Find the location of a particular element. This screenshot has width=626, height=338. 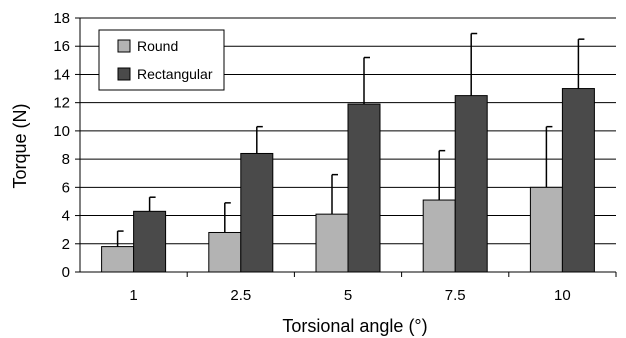

x-tick-label: 10 is located at coordinates (562, 295).